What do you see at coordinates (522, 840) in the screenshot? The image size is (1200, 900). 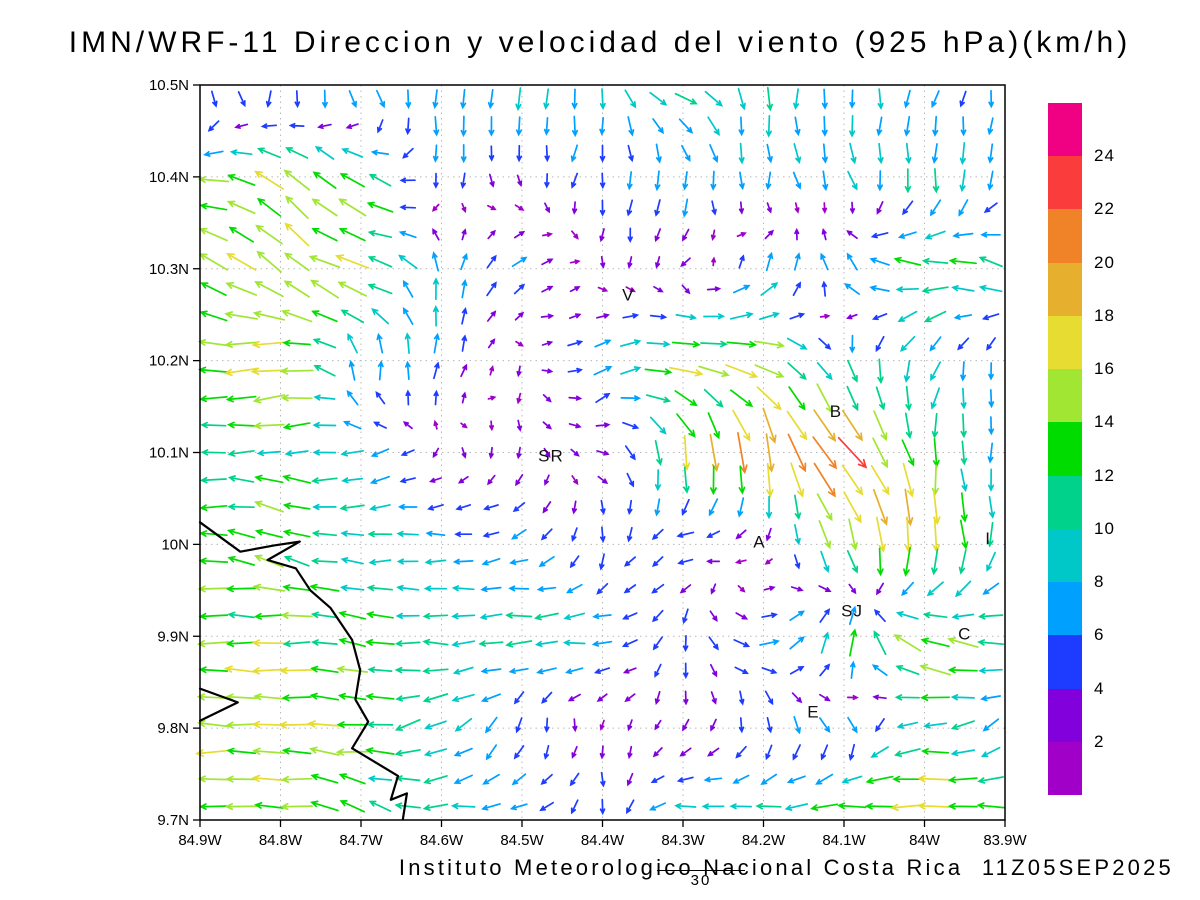 I see `x-tick-label: 84.5W` at bounding box center [522, 840].